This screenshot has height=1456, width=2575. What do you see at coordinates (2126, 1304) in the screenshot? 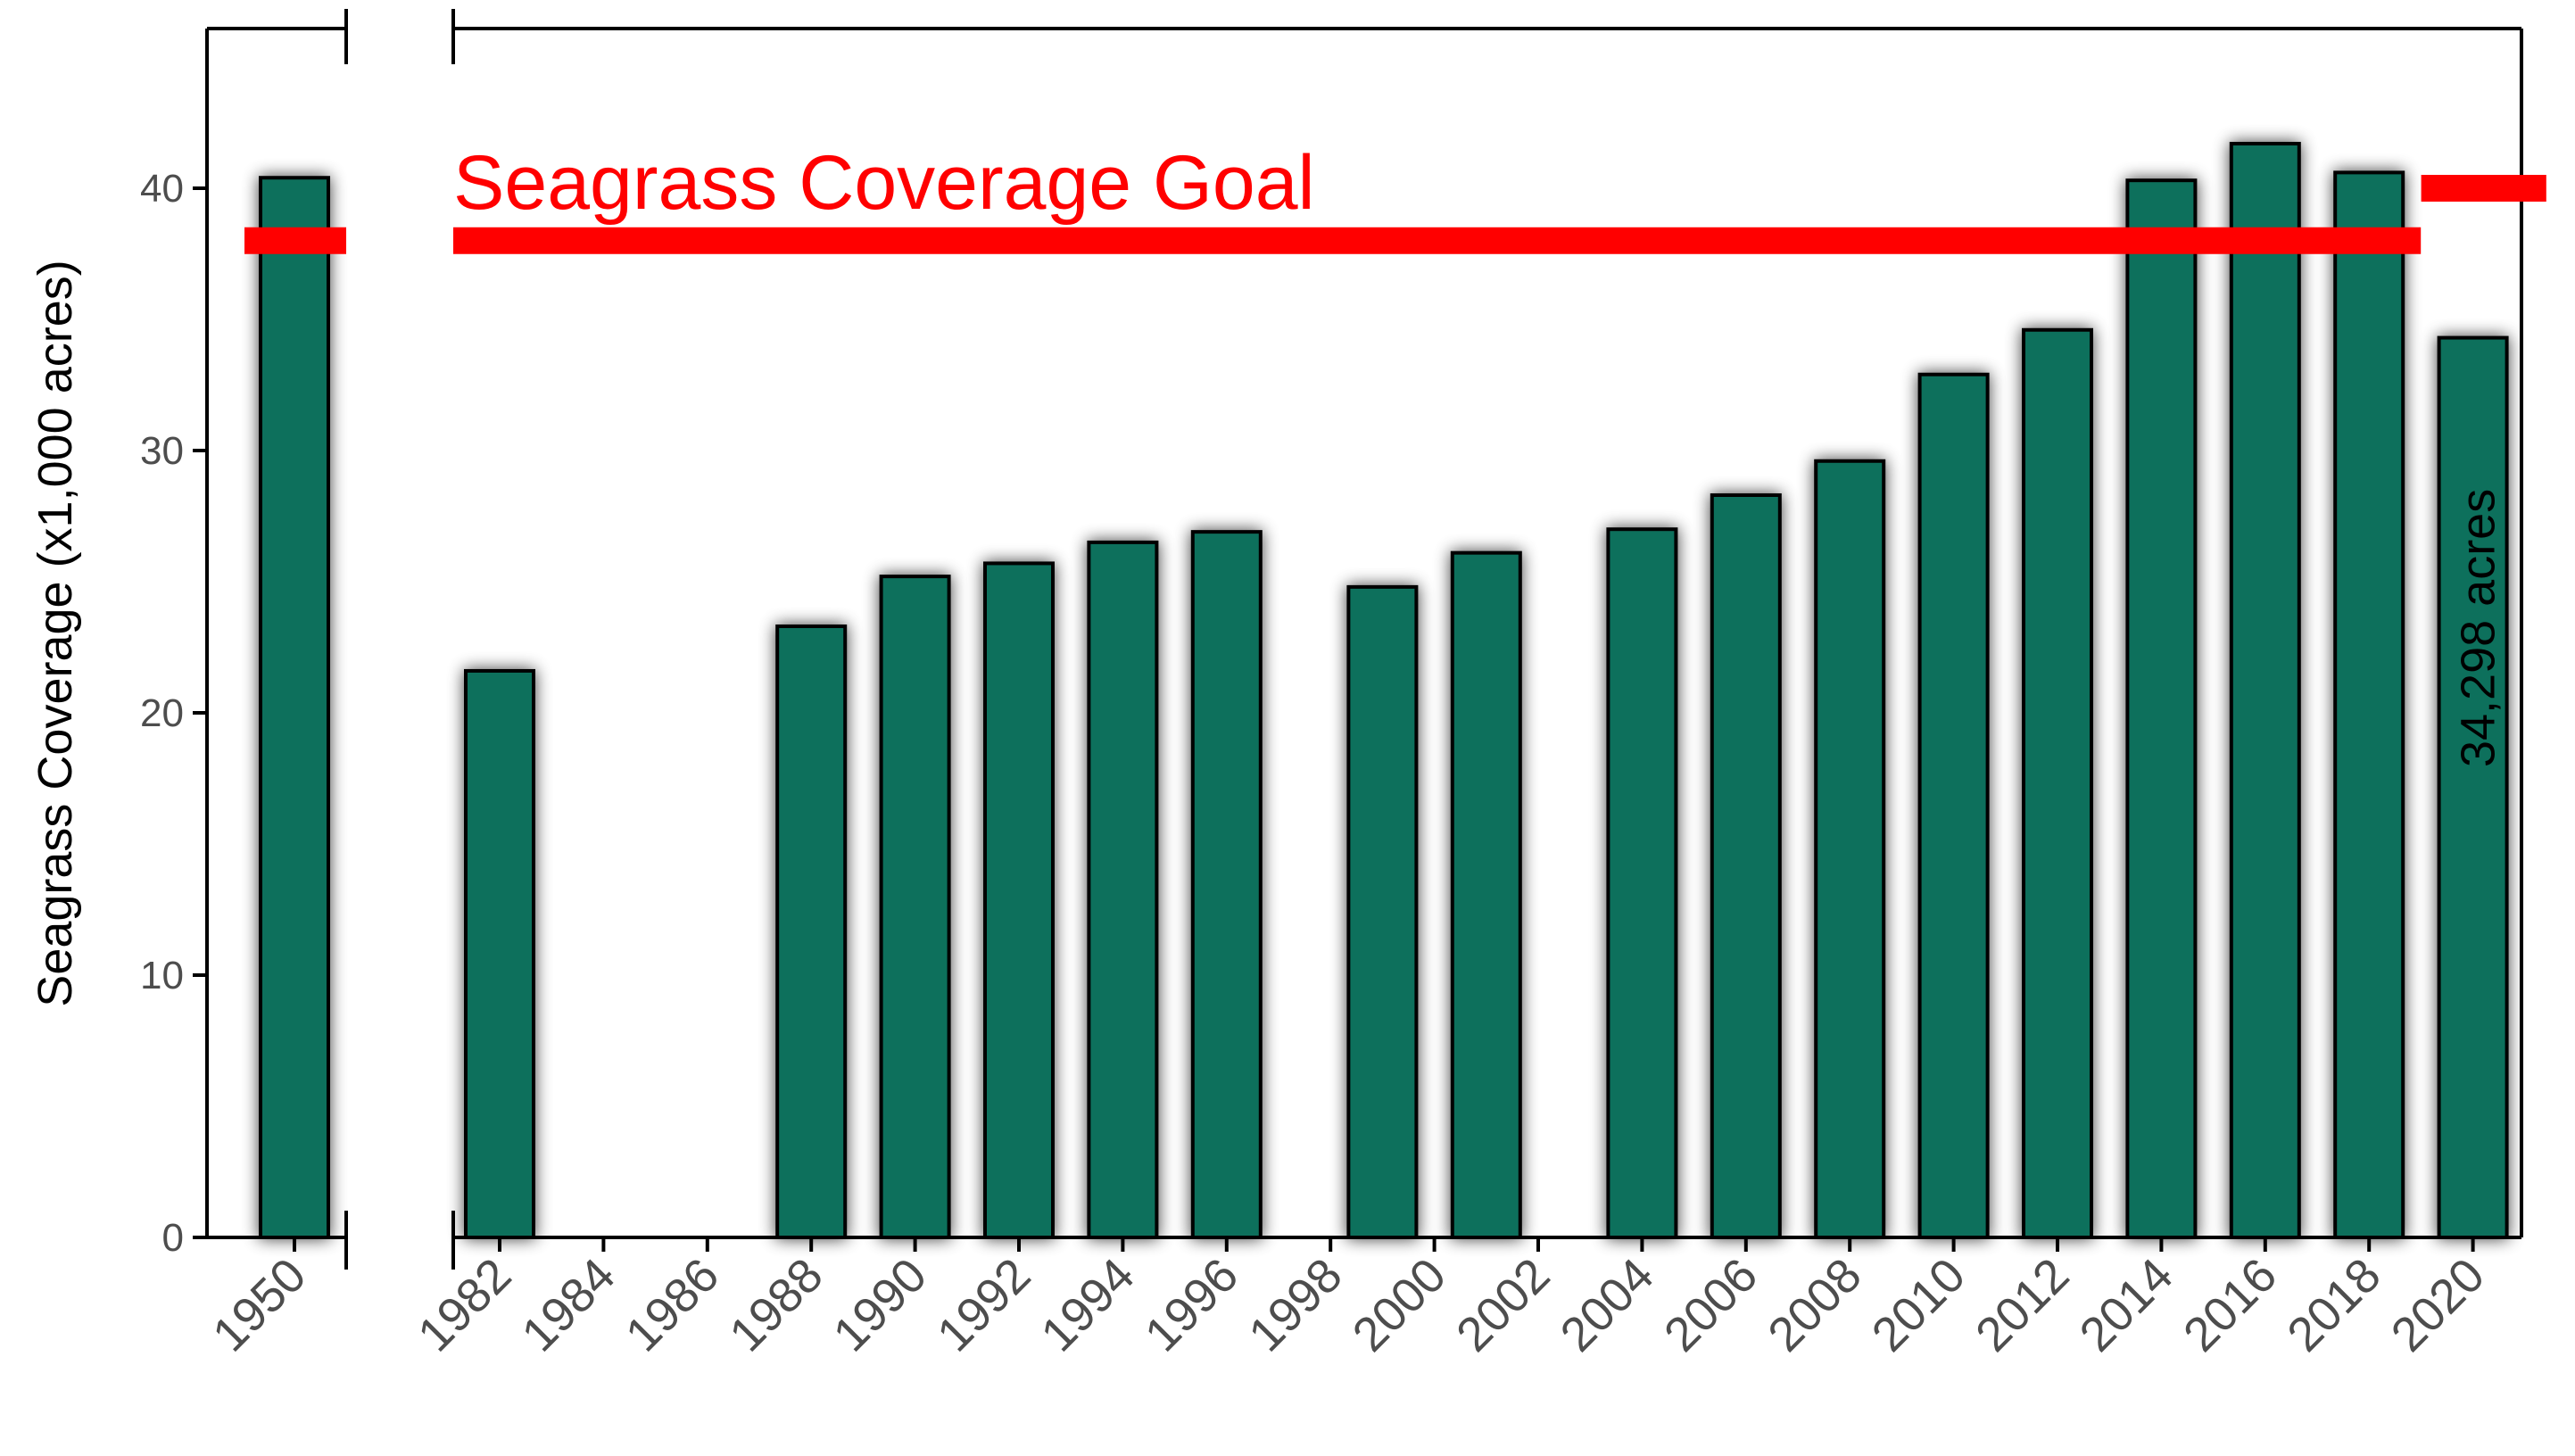
I see `x-tick-label-2014: 2014` at bounding box center [2126, 1304].